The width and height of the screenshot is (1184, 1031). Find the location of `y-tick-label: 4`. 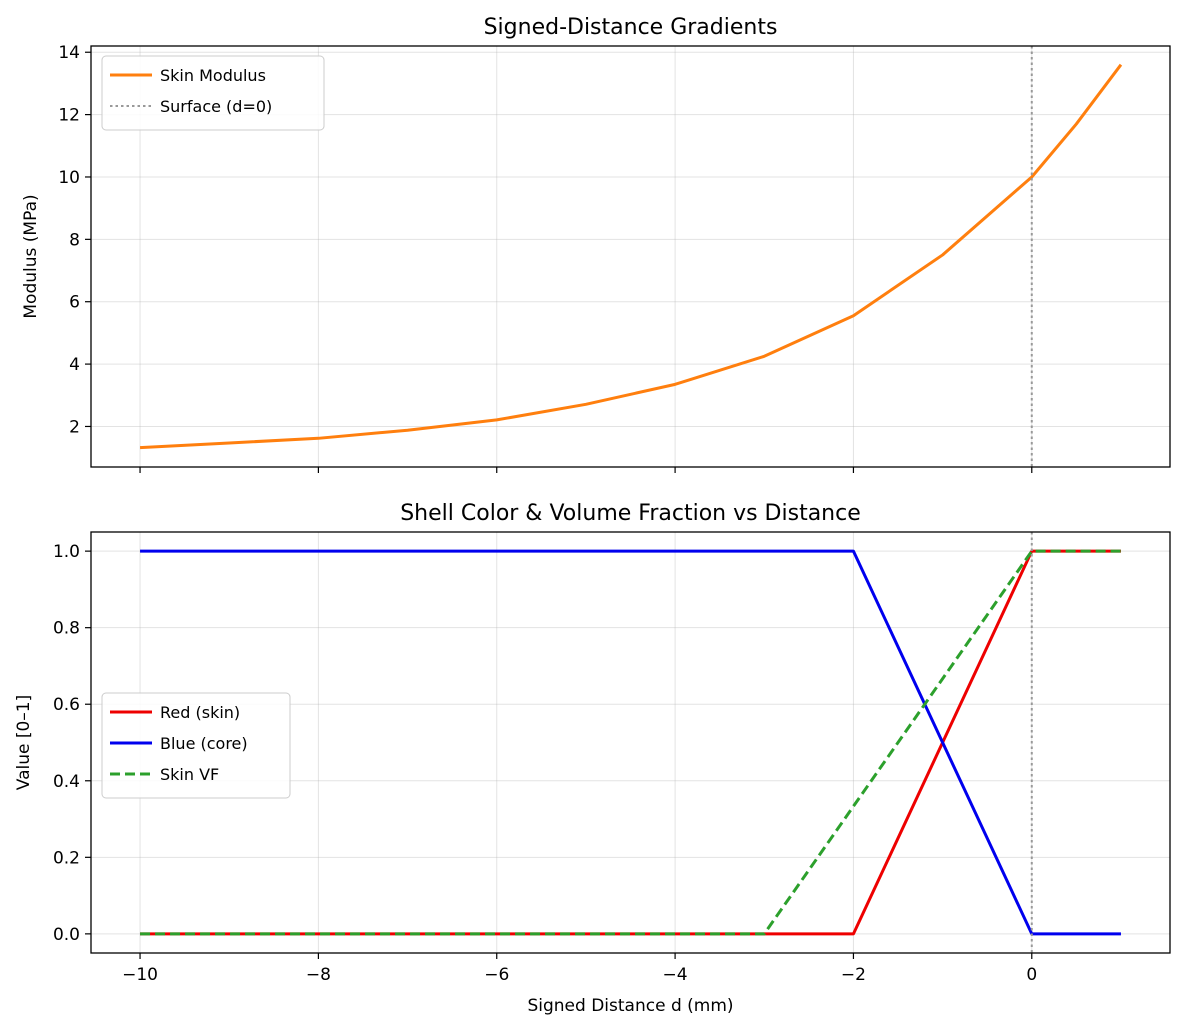

y-tick-label: 4 is located at coordinates (74, 365).